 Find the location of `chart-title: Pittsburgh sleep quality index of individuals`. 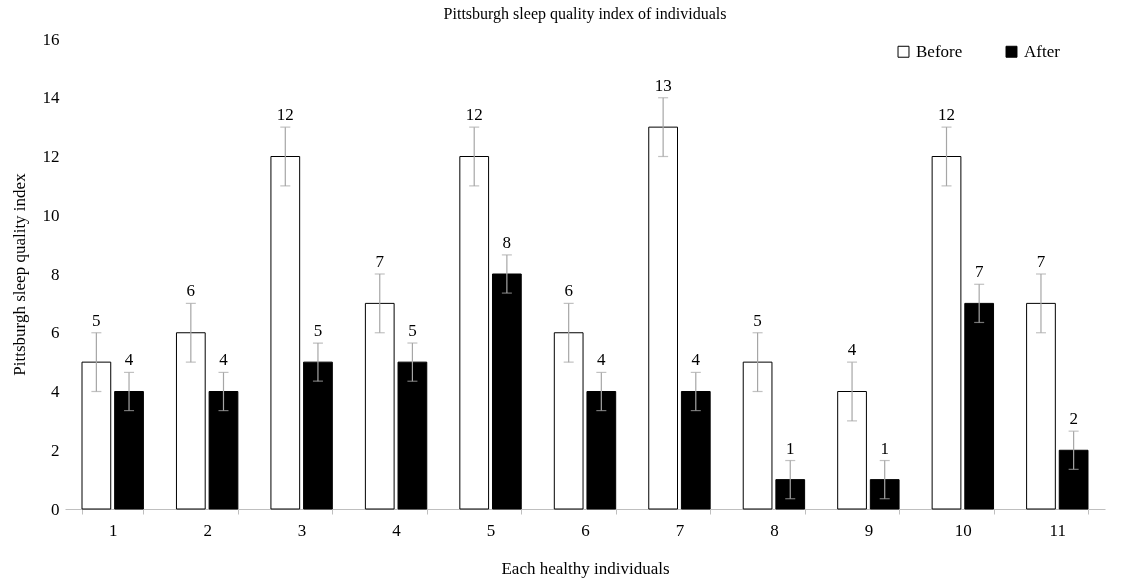

chart-title: Pittsburgh sleep quality index of individuals is located at coordinates (585, 14).